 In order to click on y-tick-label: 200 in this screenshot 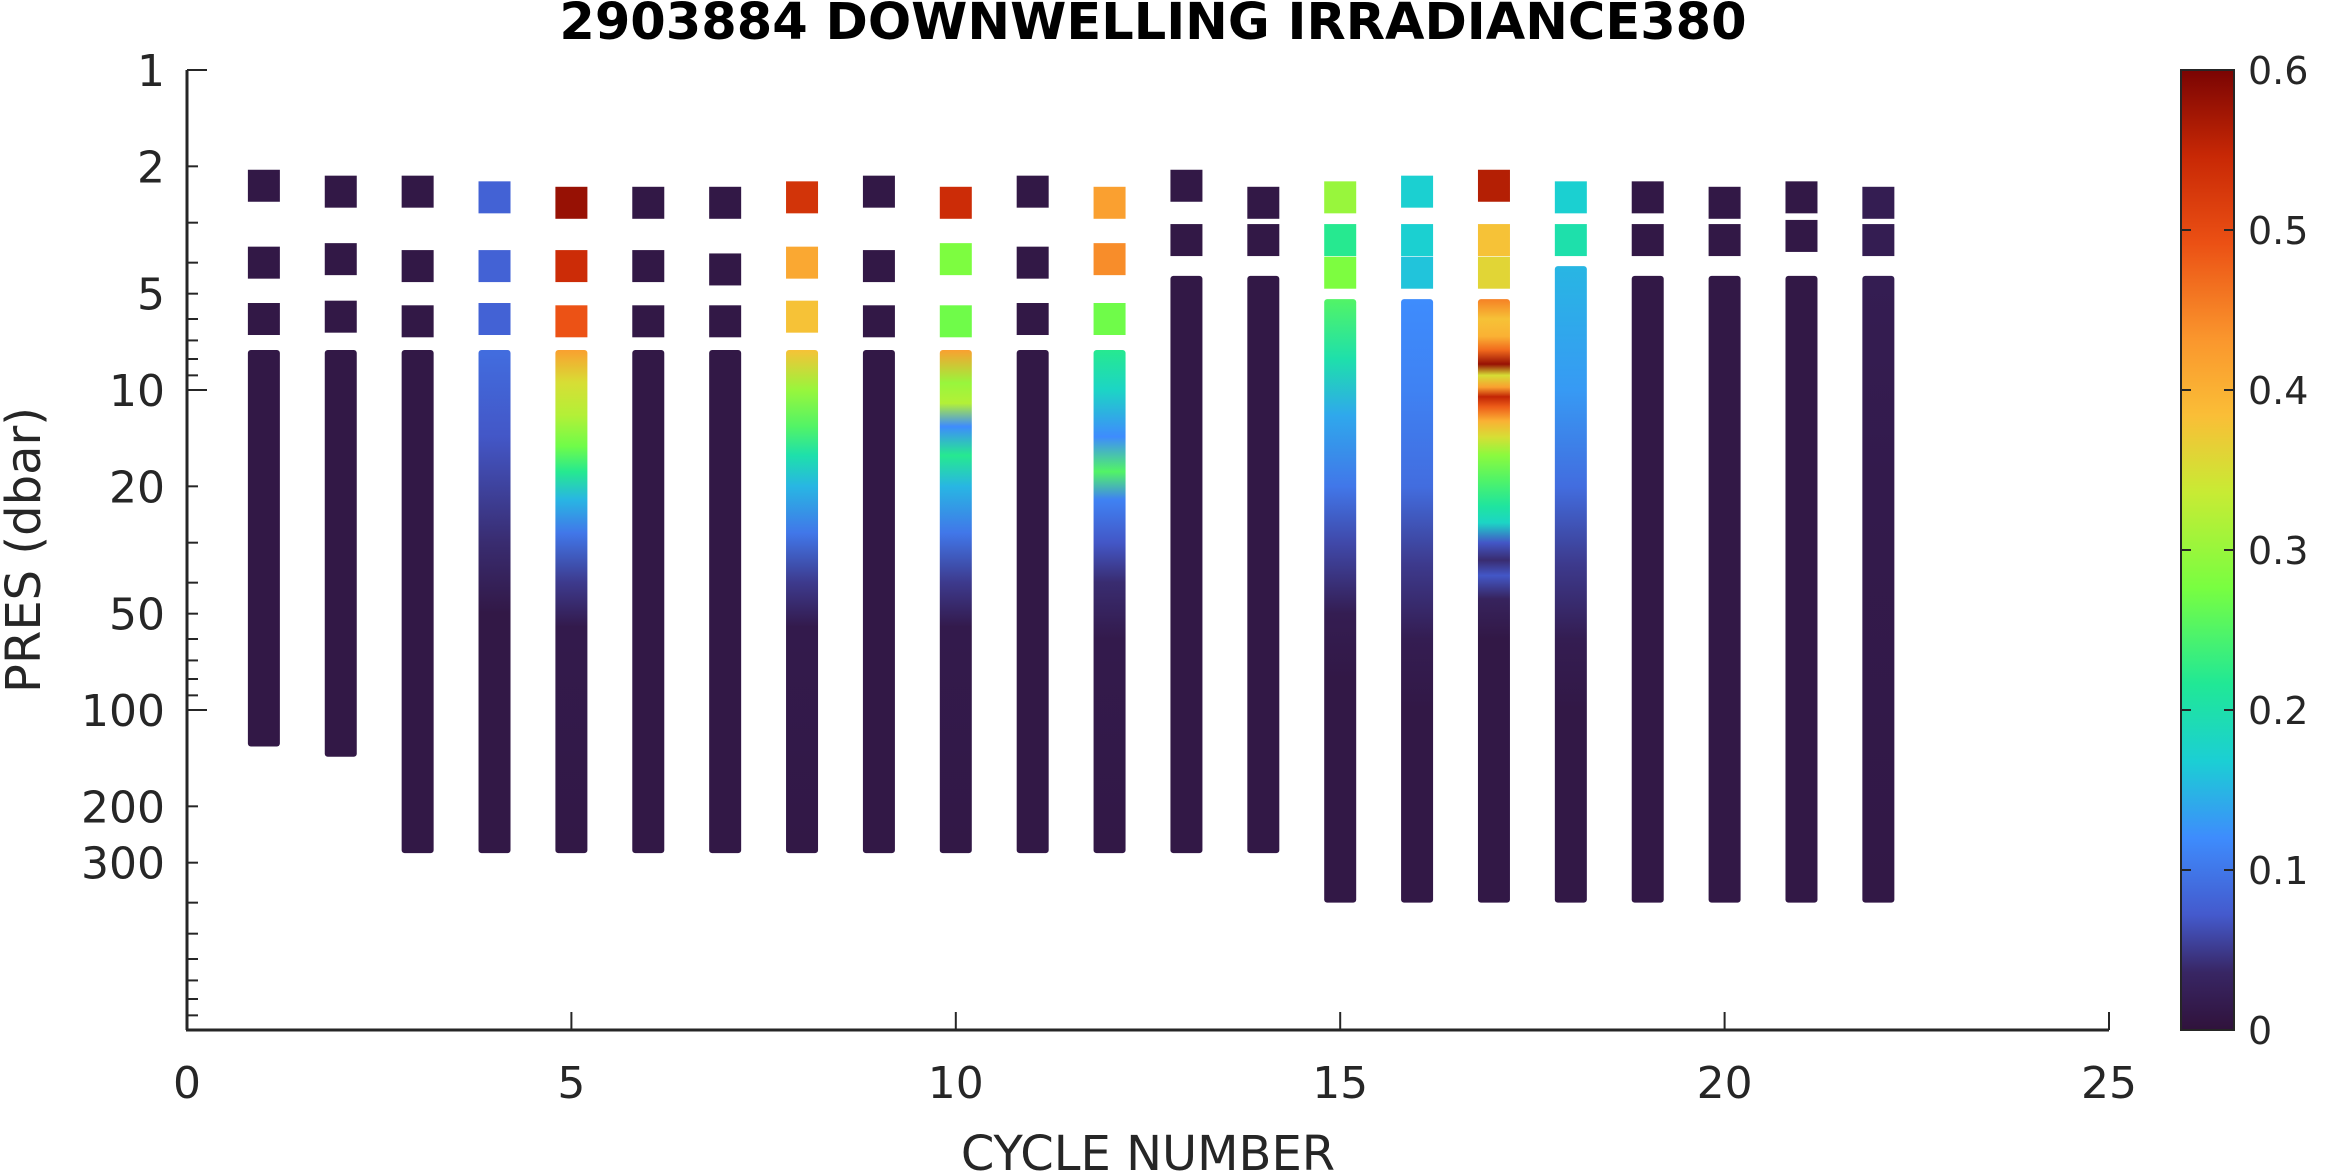, I will do `click(123, 807)`.